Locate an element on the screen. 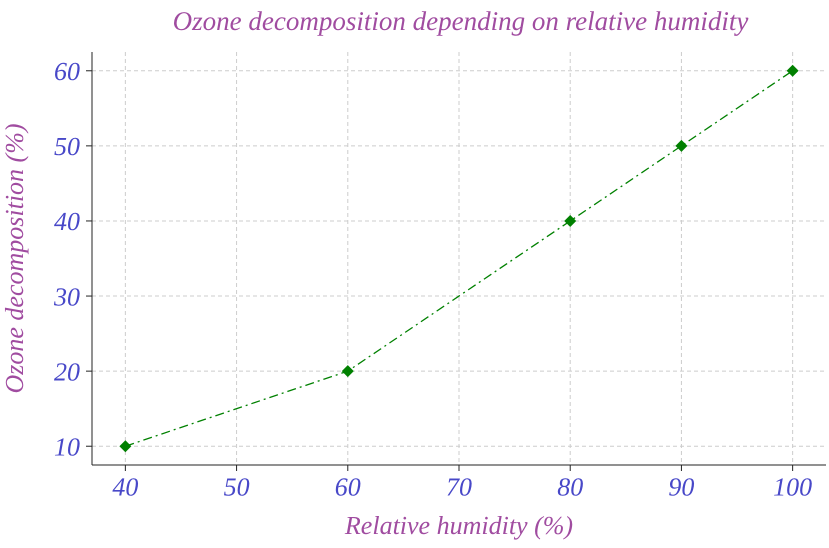  x-tick-label: 80 is located at coordinates (570, 487).